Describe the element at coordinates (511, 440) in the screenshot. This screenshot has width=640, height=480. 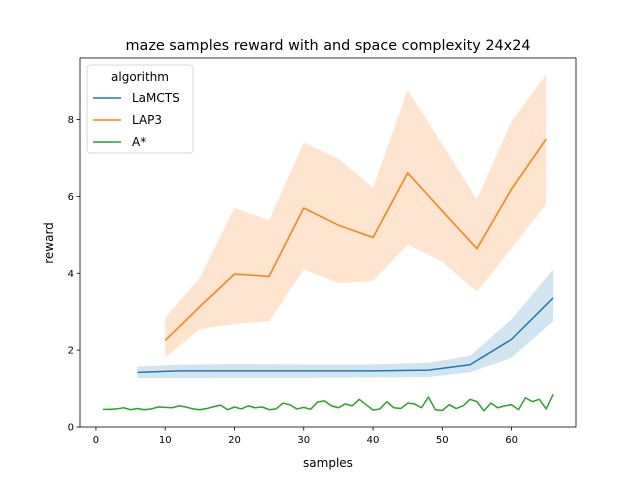
I see `x-tick-label: 60` at that location.